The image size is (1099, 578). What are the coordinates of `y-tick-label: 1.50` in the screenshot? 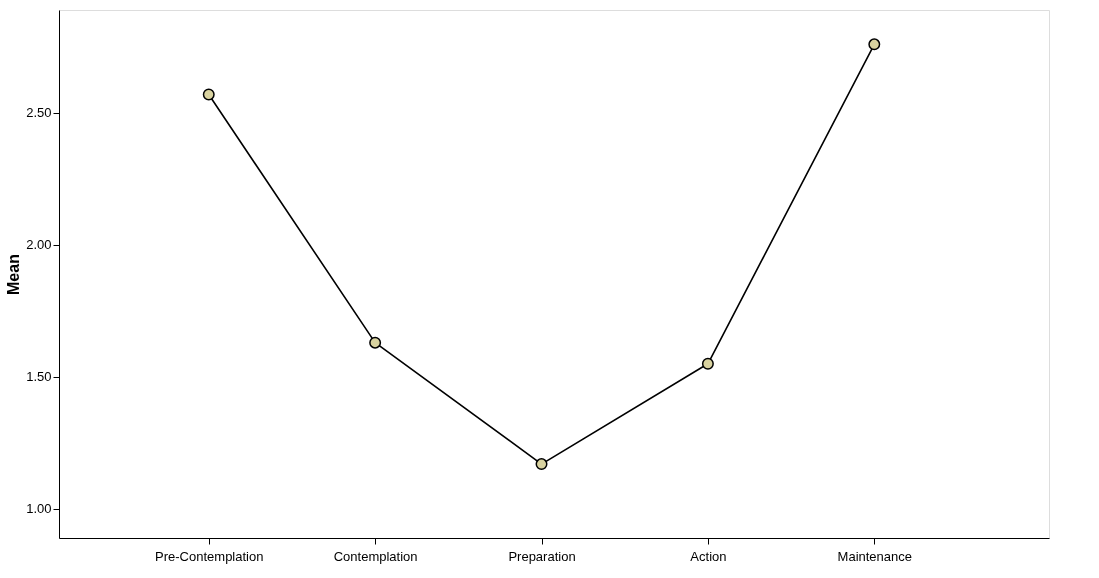 It's located at (39, 377).